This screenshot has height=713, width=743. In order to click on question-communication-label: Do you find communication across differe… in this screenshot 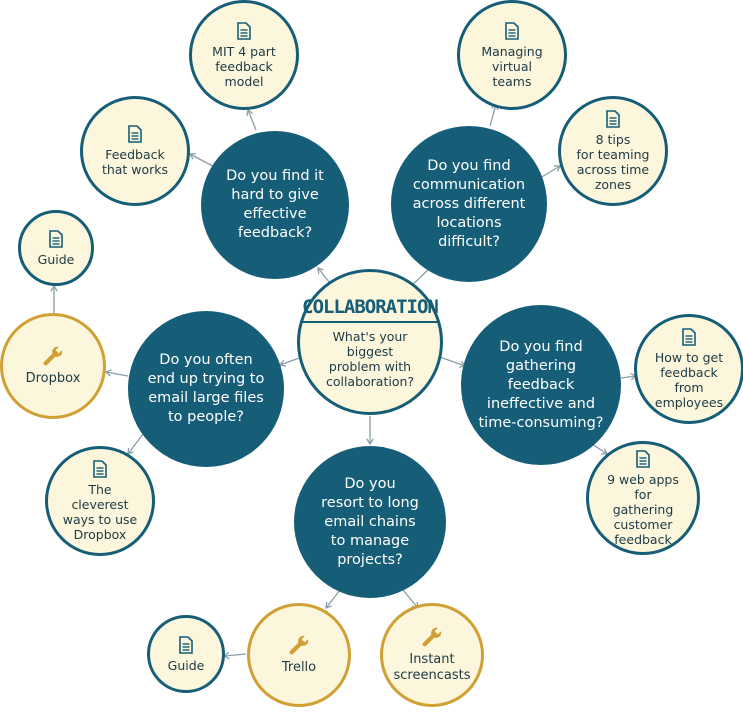, I will do `click(469, 203)`.